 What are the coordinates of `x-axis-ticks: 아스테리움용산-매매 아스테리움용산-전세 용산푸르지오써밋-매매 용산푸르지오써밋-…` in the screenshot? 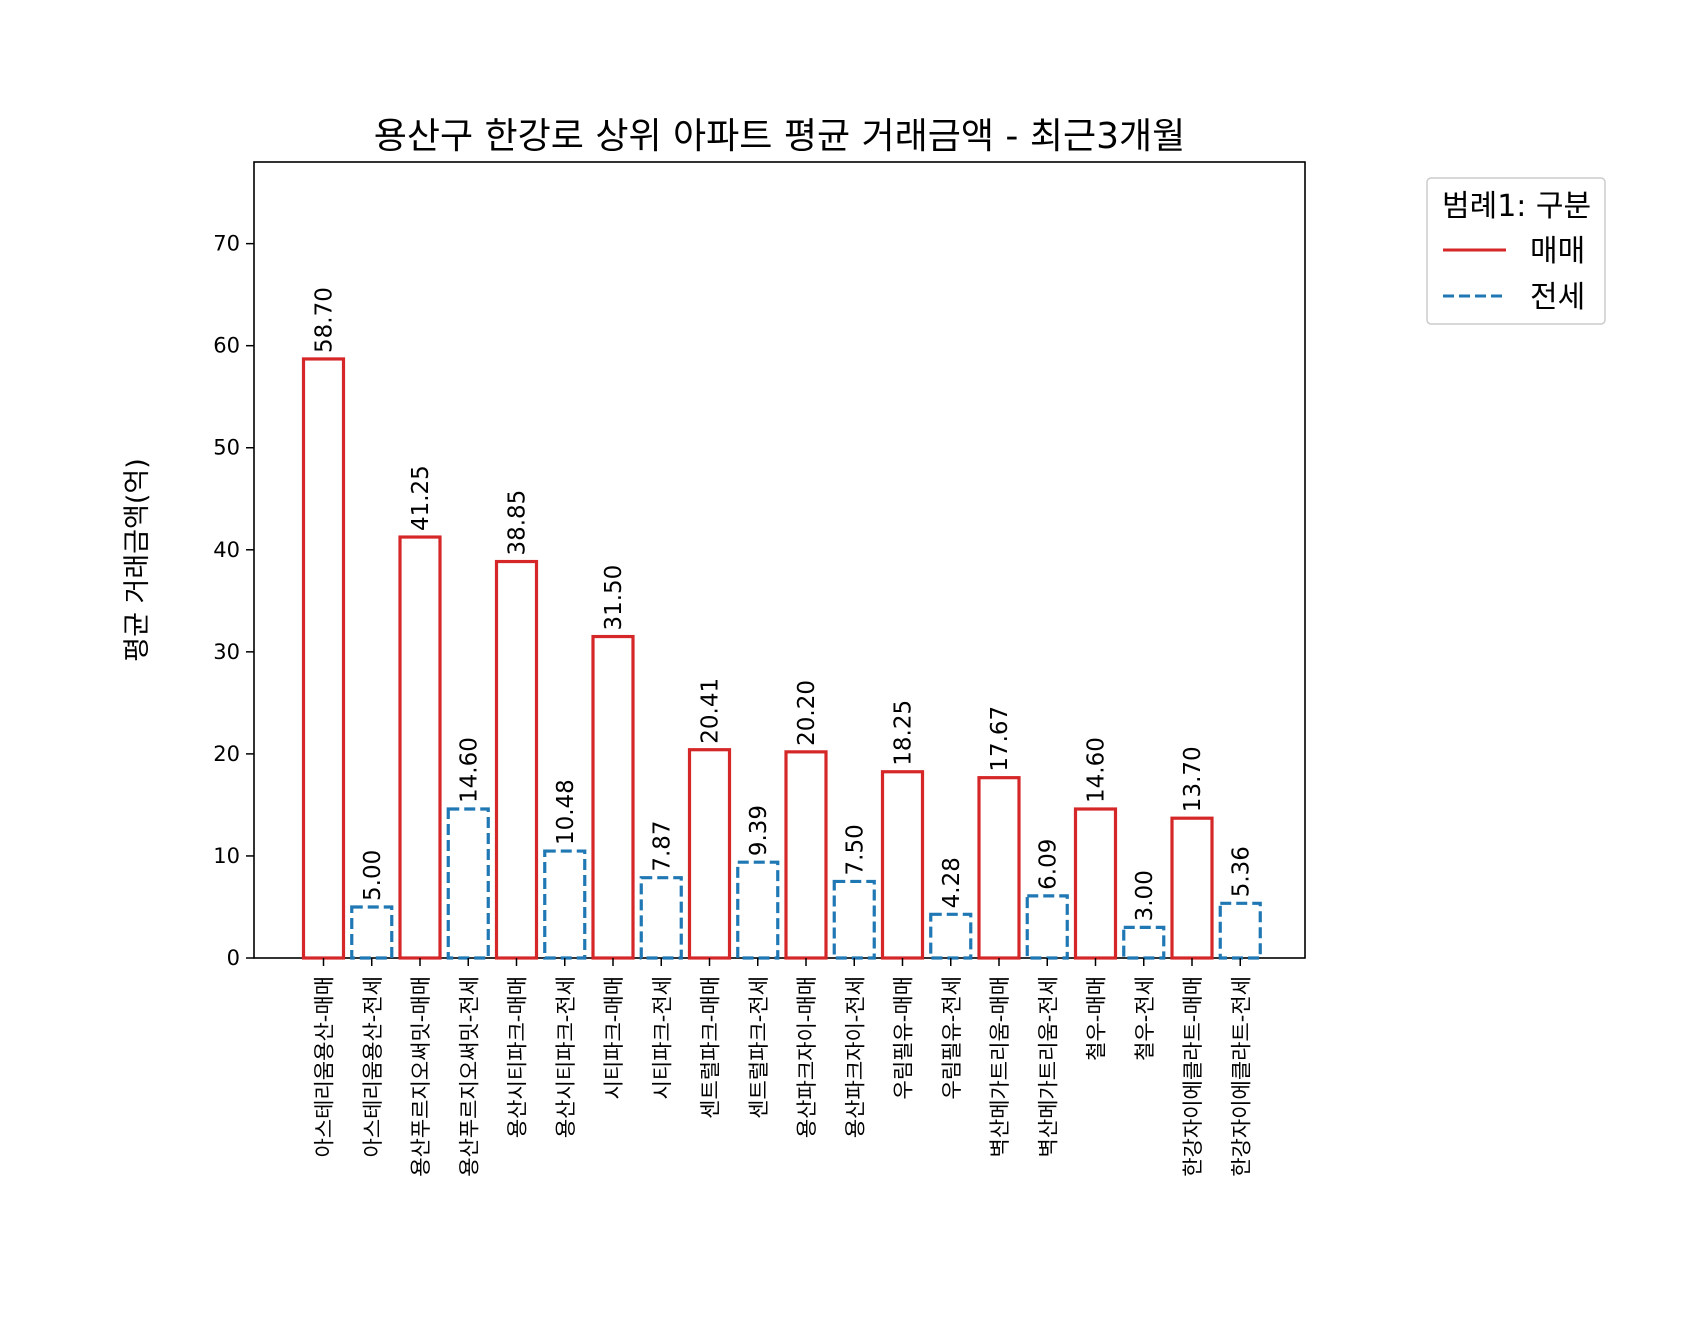 It's located at (783, 1067).